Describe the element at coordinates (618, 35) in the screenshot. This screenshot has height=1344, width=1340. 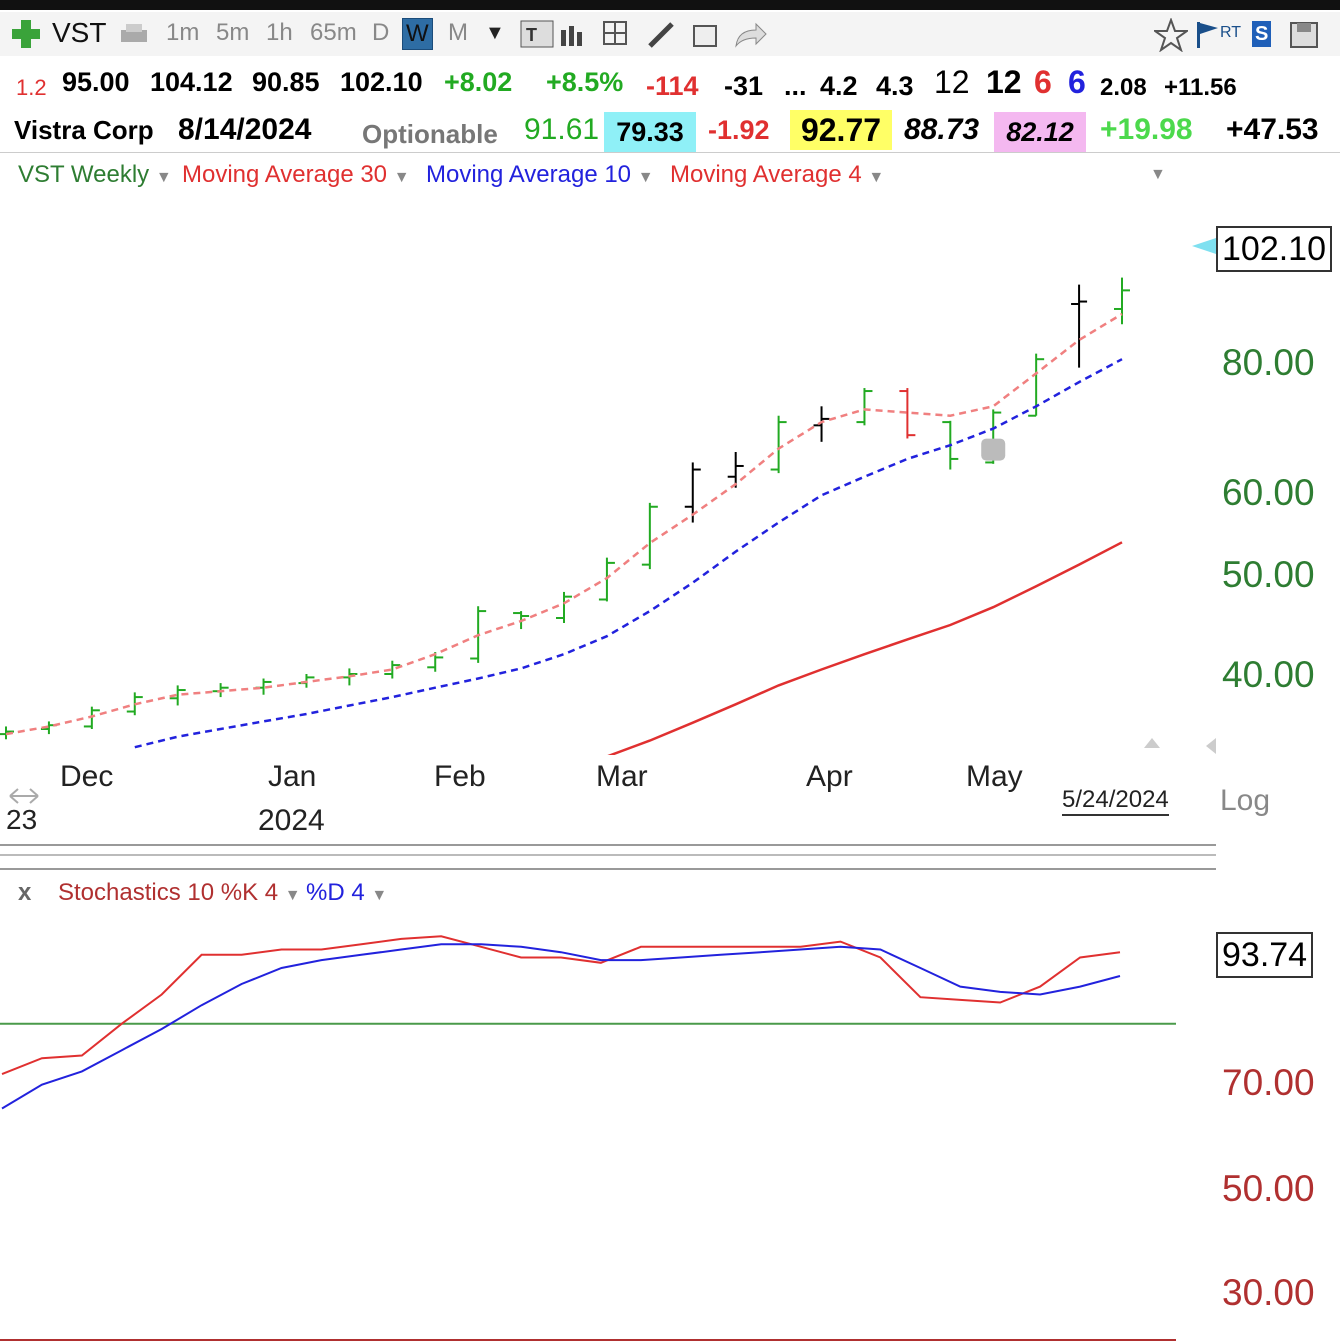
I see `grid-tool-icon` at that location.